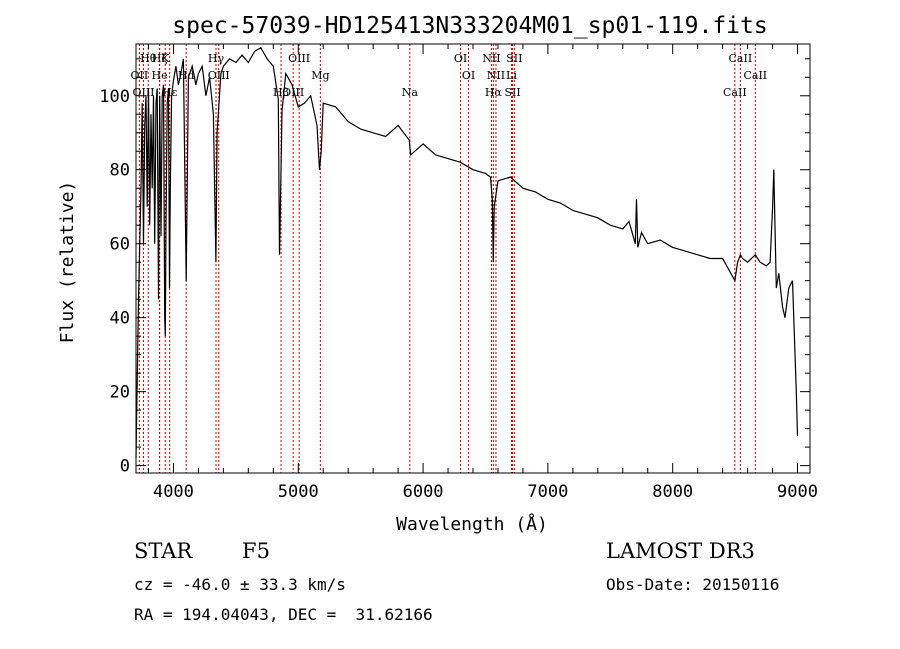 This screenshot has height=649, width=900. I want to click on line-label: Hε, so click(170, 92).